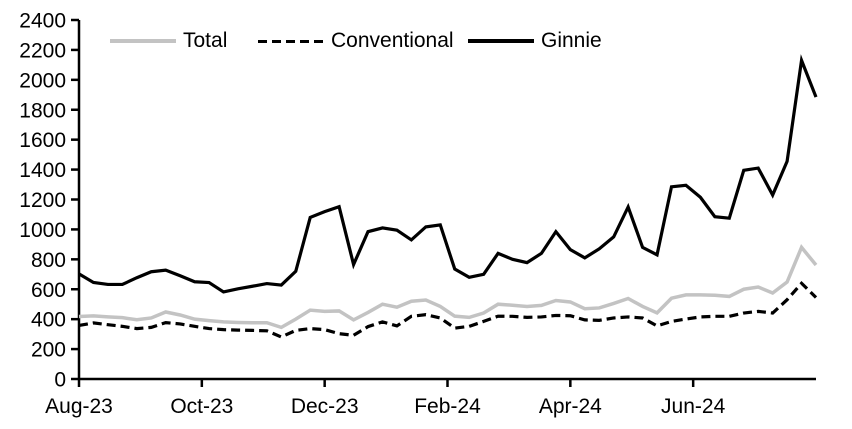  Describe the element at coordinates (693, 406) in the screenshot. I see `x-axis-tick-label: Jun-24` at that location.